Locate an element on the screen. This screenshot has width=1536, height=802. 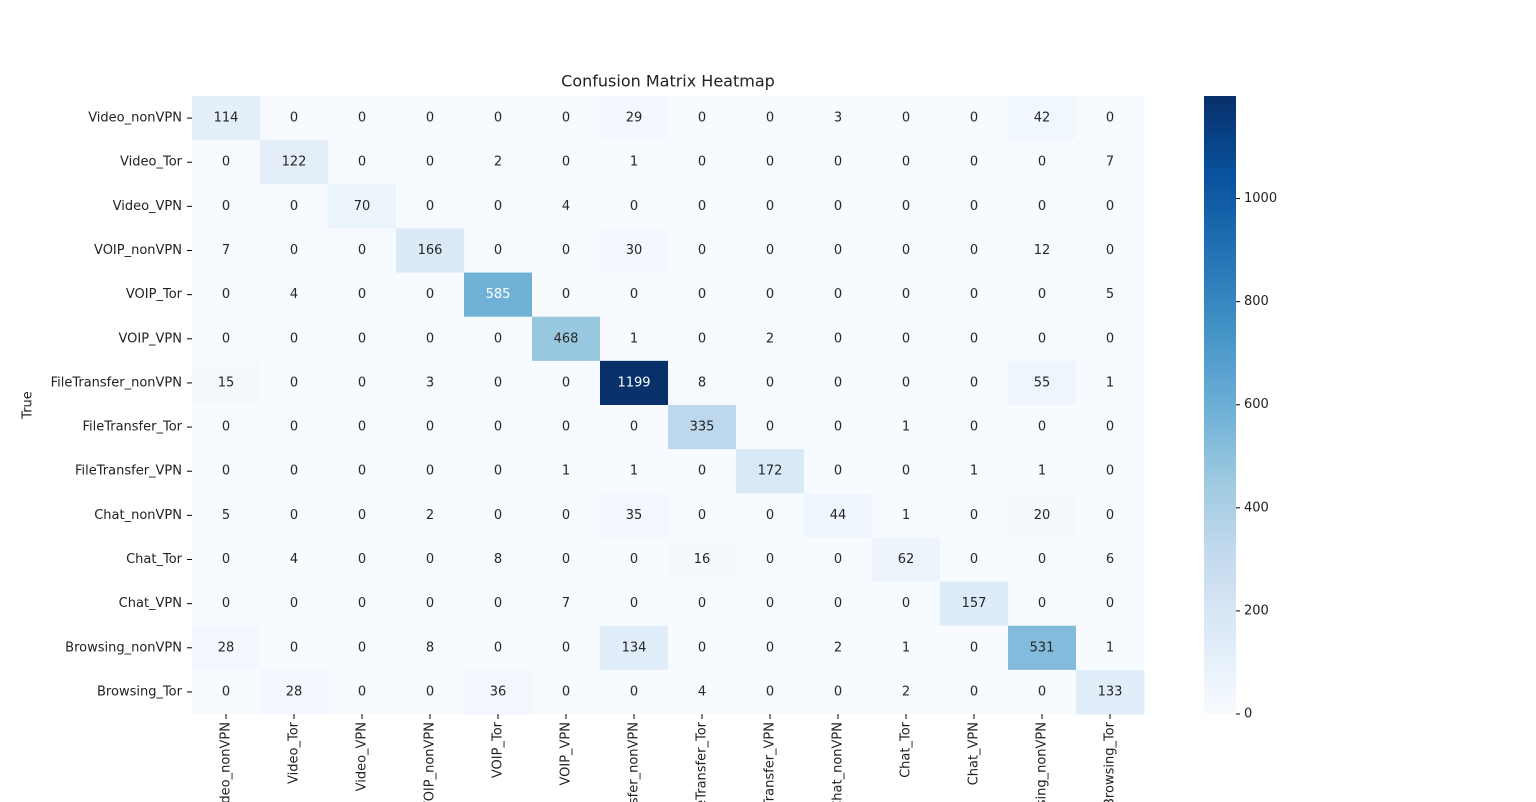
colorbar-tick-label: 1000 is located at coordinates (1260, 198).